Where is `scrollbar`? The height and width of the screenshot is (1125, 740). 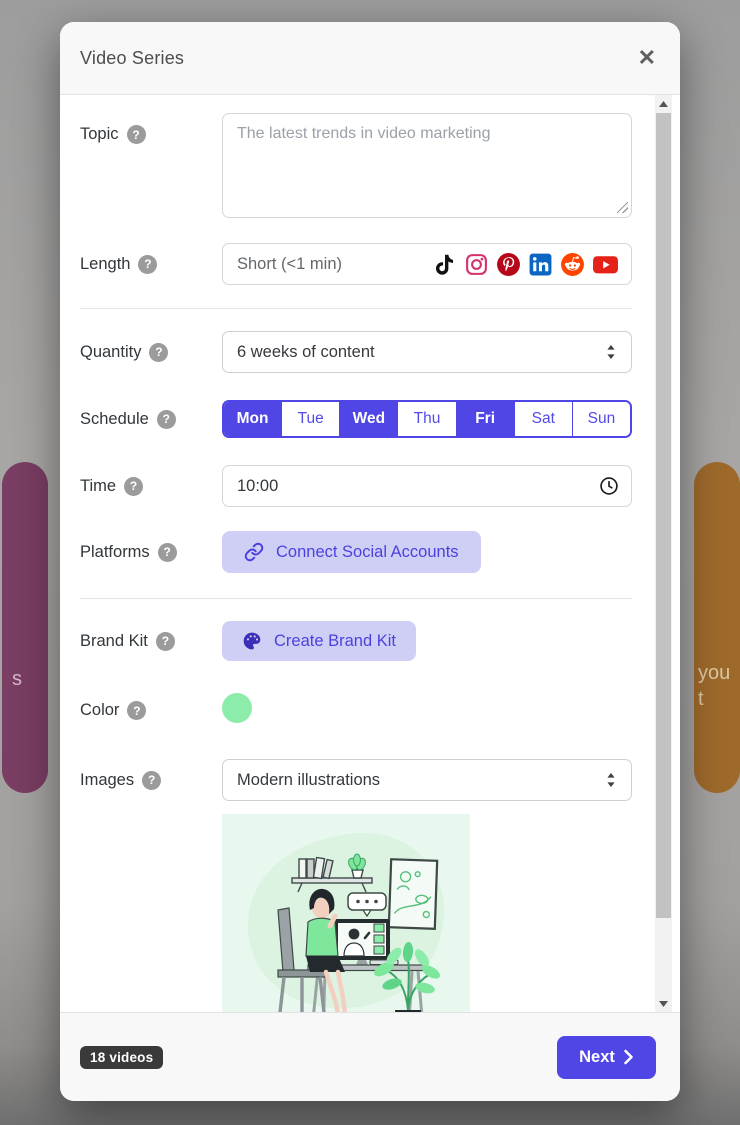
scrollbar is located at coordinates (663, 553).